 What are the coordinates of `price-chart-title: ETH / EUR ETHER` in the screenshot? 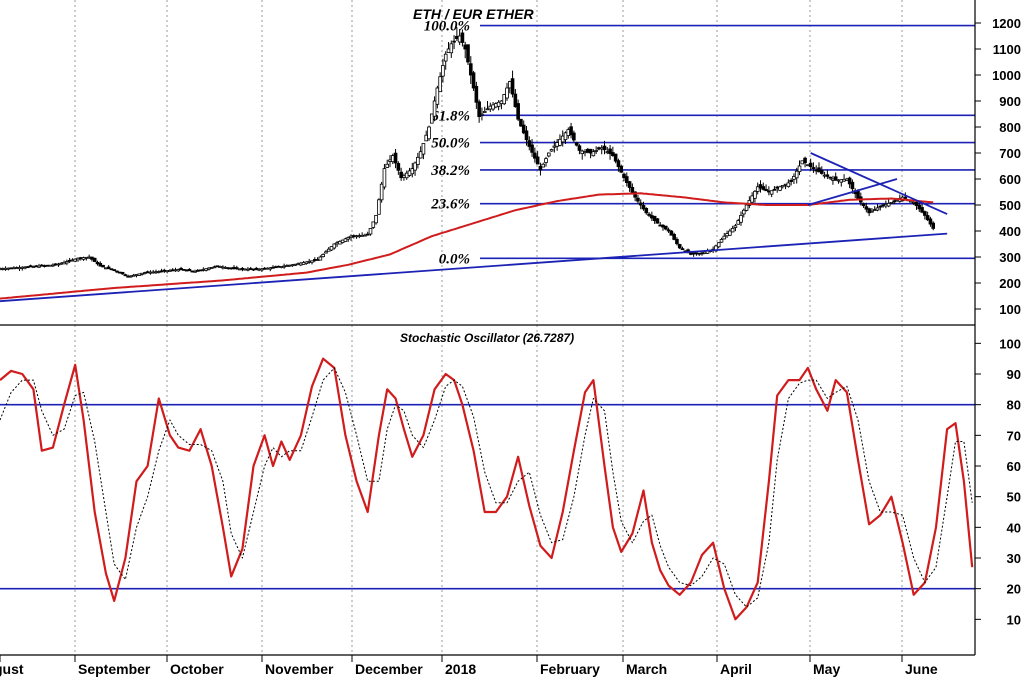 It's located at (473, 14).